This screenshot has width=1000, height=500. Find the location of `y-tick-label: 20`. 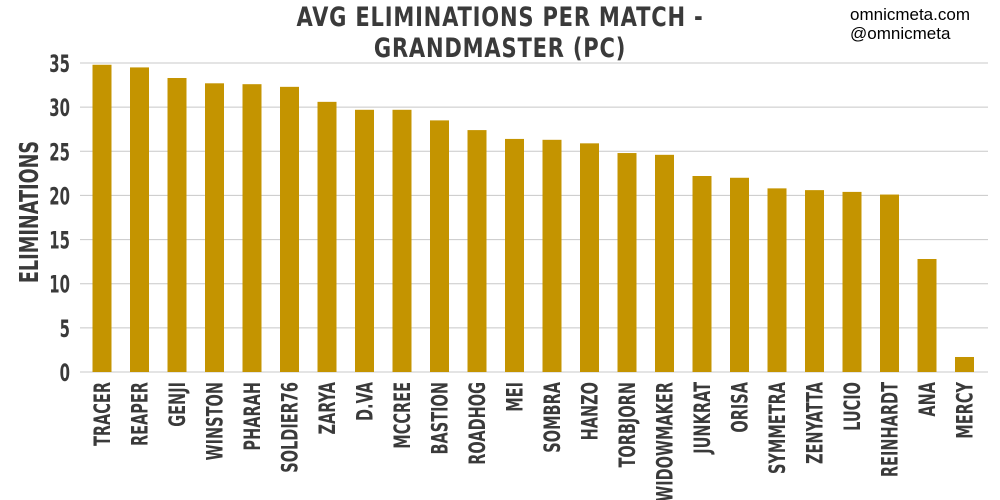

y-tick-label: 20 is located at coordinates (59, 196).